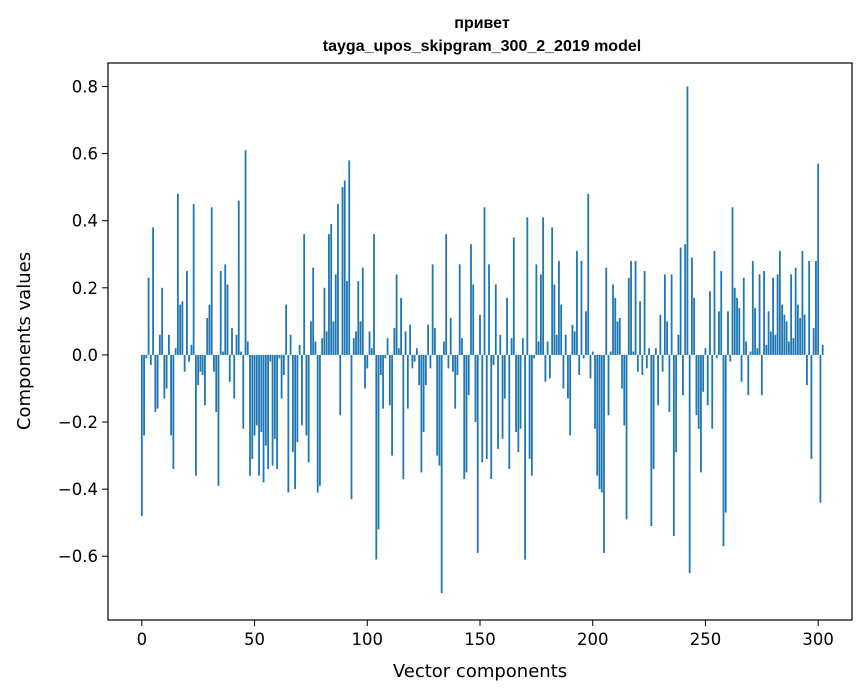 The height and width of the screenshot is (696, 867). What do you see at coordinates (85, 86) in the screenshot?
I see `y-tick-label-7: 0.8` at bounding box center [85, 86].